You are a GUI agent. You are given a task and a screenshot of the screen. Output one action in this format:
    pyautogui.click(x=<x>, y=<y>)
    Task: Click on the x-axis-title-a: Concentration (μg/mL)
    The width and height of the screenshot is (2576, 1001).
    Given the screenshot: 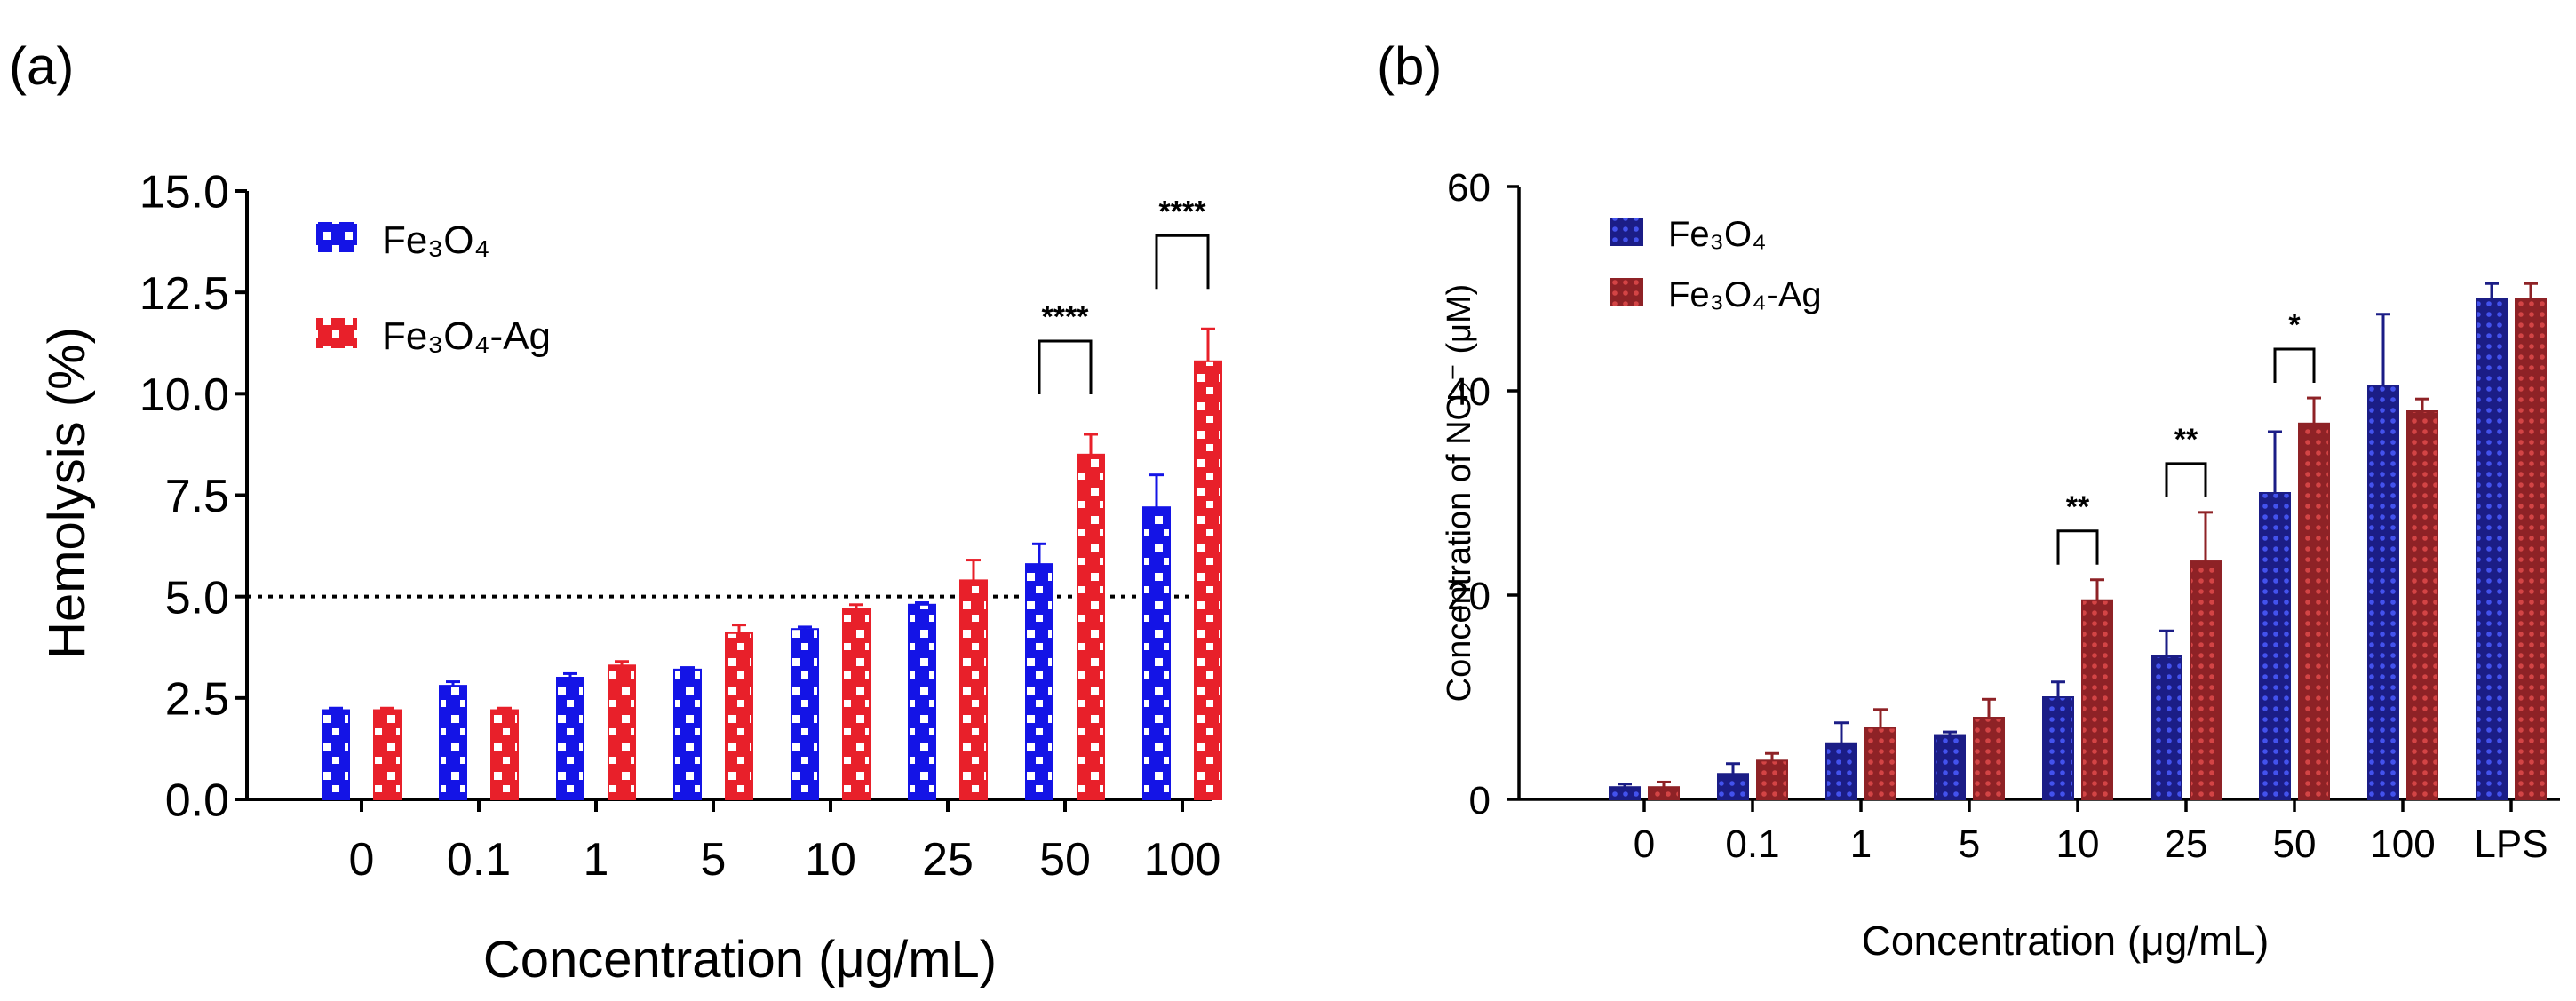 What is the action you would take?
    pyautogui.click(x=740, y=960)
    